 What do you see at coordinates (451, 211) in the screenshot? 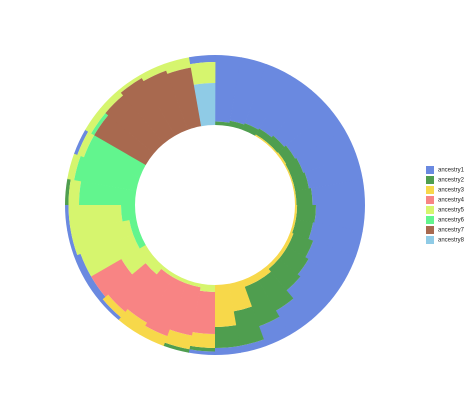
I see `legend-label: ancestry5` at bounding box center [451, 211].